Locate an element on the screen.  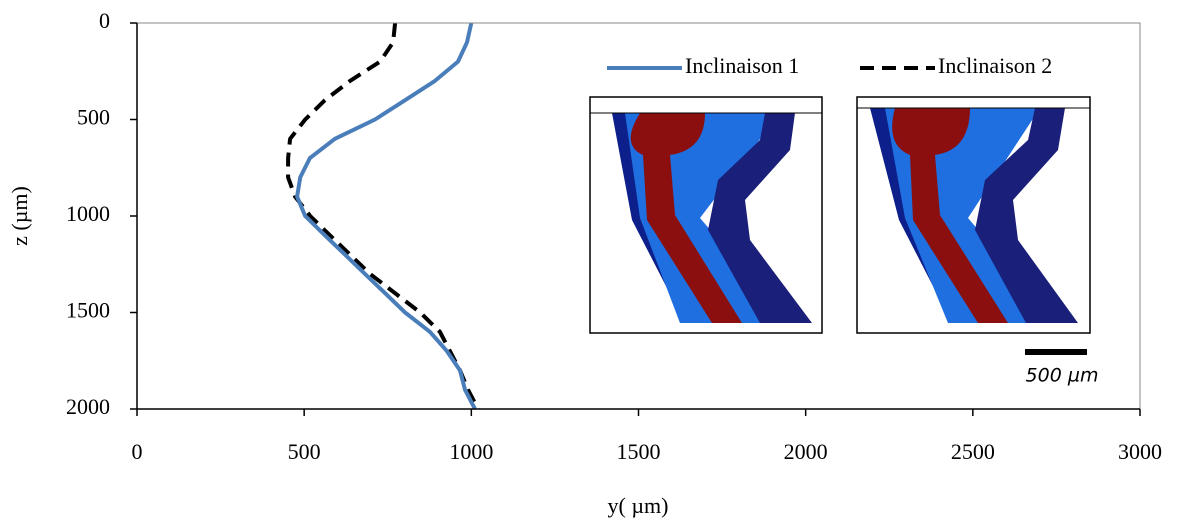
legend-label: Inclinaison 1 is located at coordinates (742, 65).